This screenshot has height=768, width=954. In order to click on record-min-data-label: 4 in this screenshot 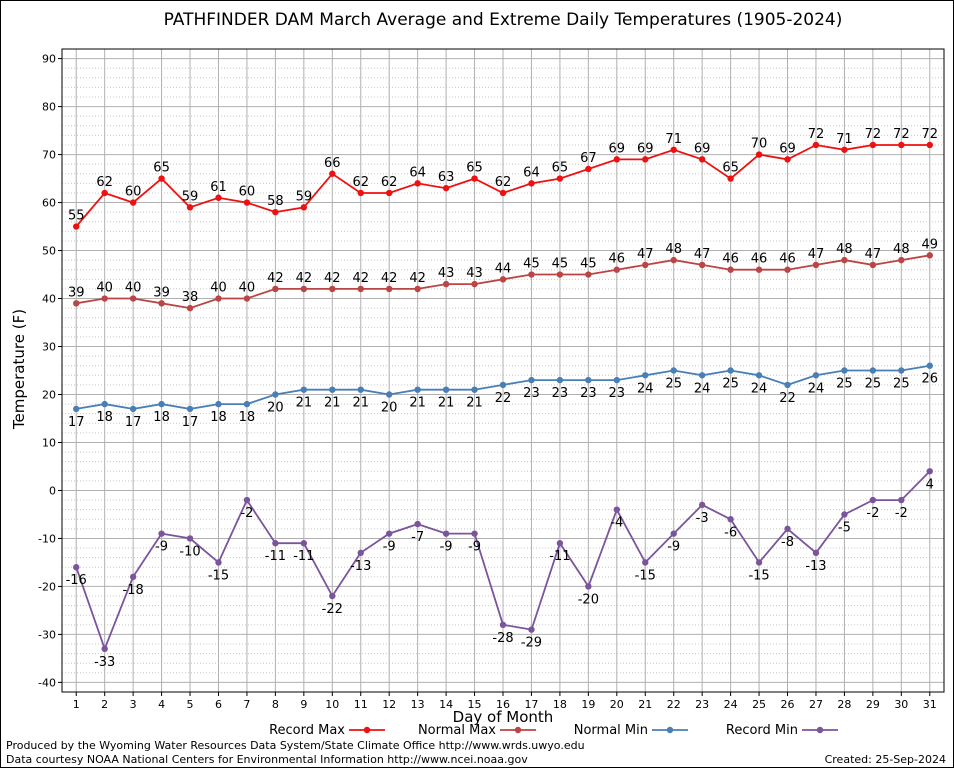, I will do `click(930, 484)`.